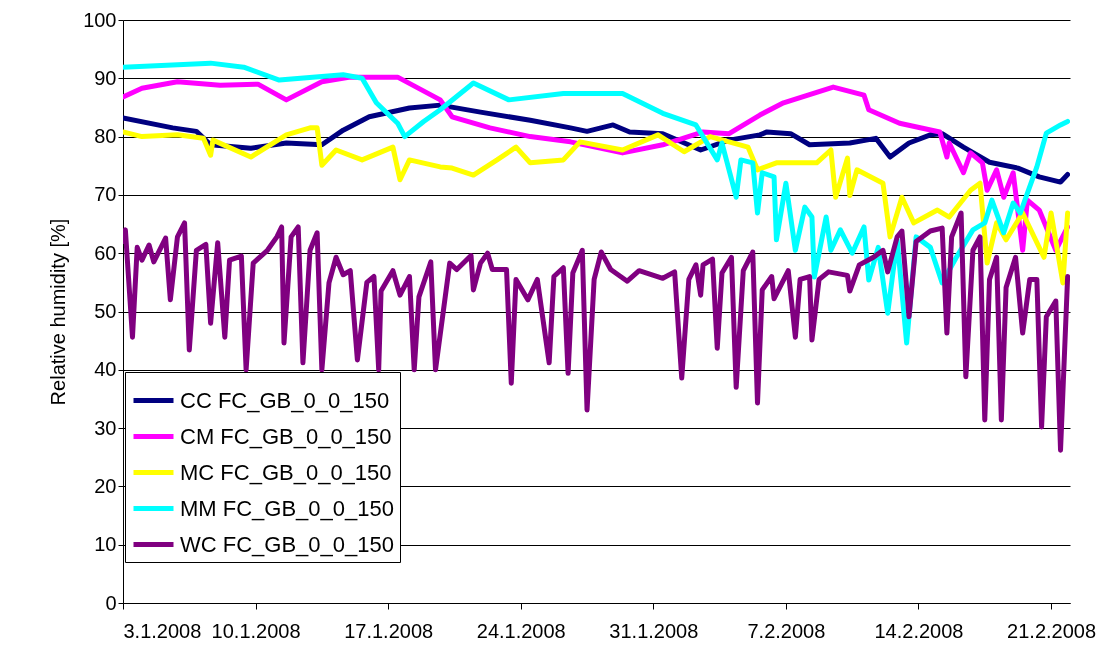  Describe the element at coordinates (105, 136) in the screenshot. I see `y-tick-label: 80` at that location.